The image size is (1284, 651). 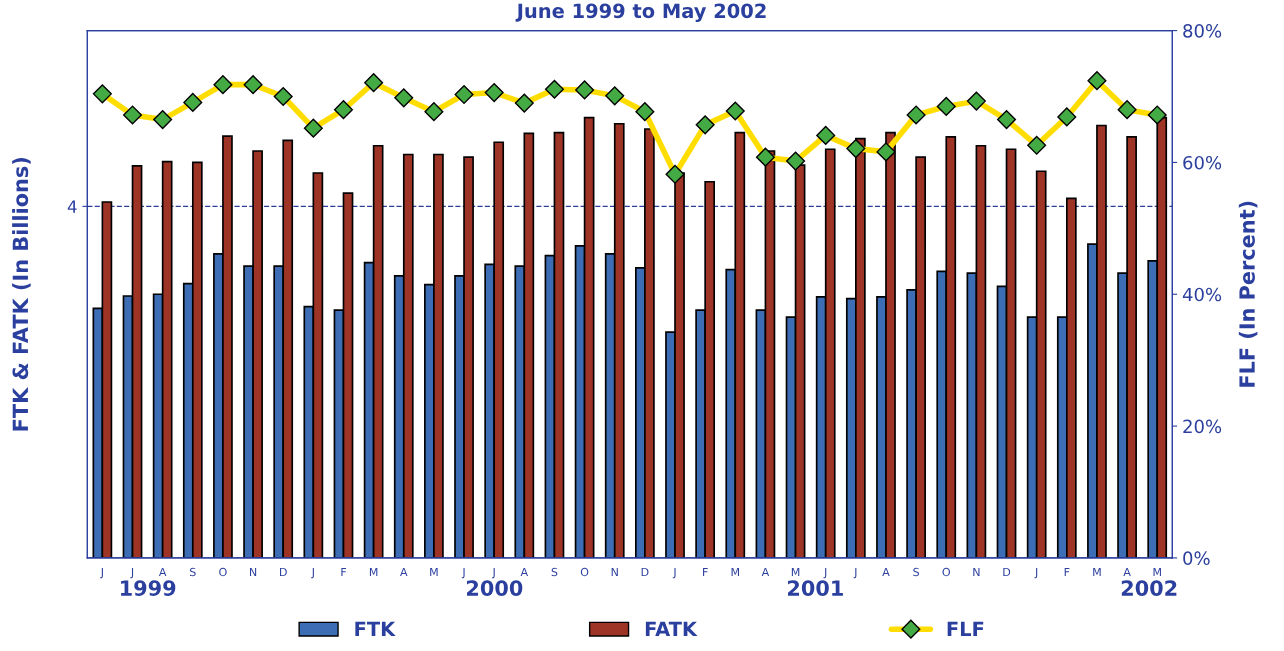 What do you see at coordinates (1202, 294) in the screenshot?
I see `y2-tick-label: 40%` at bounding box center [1202, 294].